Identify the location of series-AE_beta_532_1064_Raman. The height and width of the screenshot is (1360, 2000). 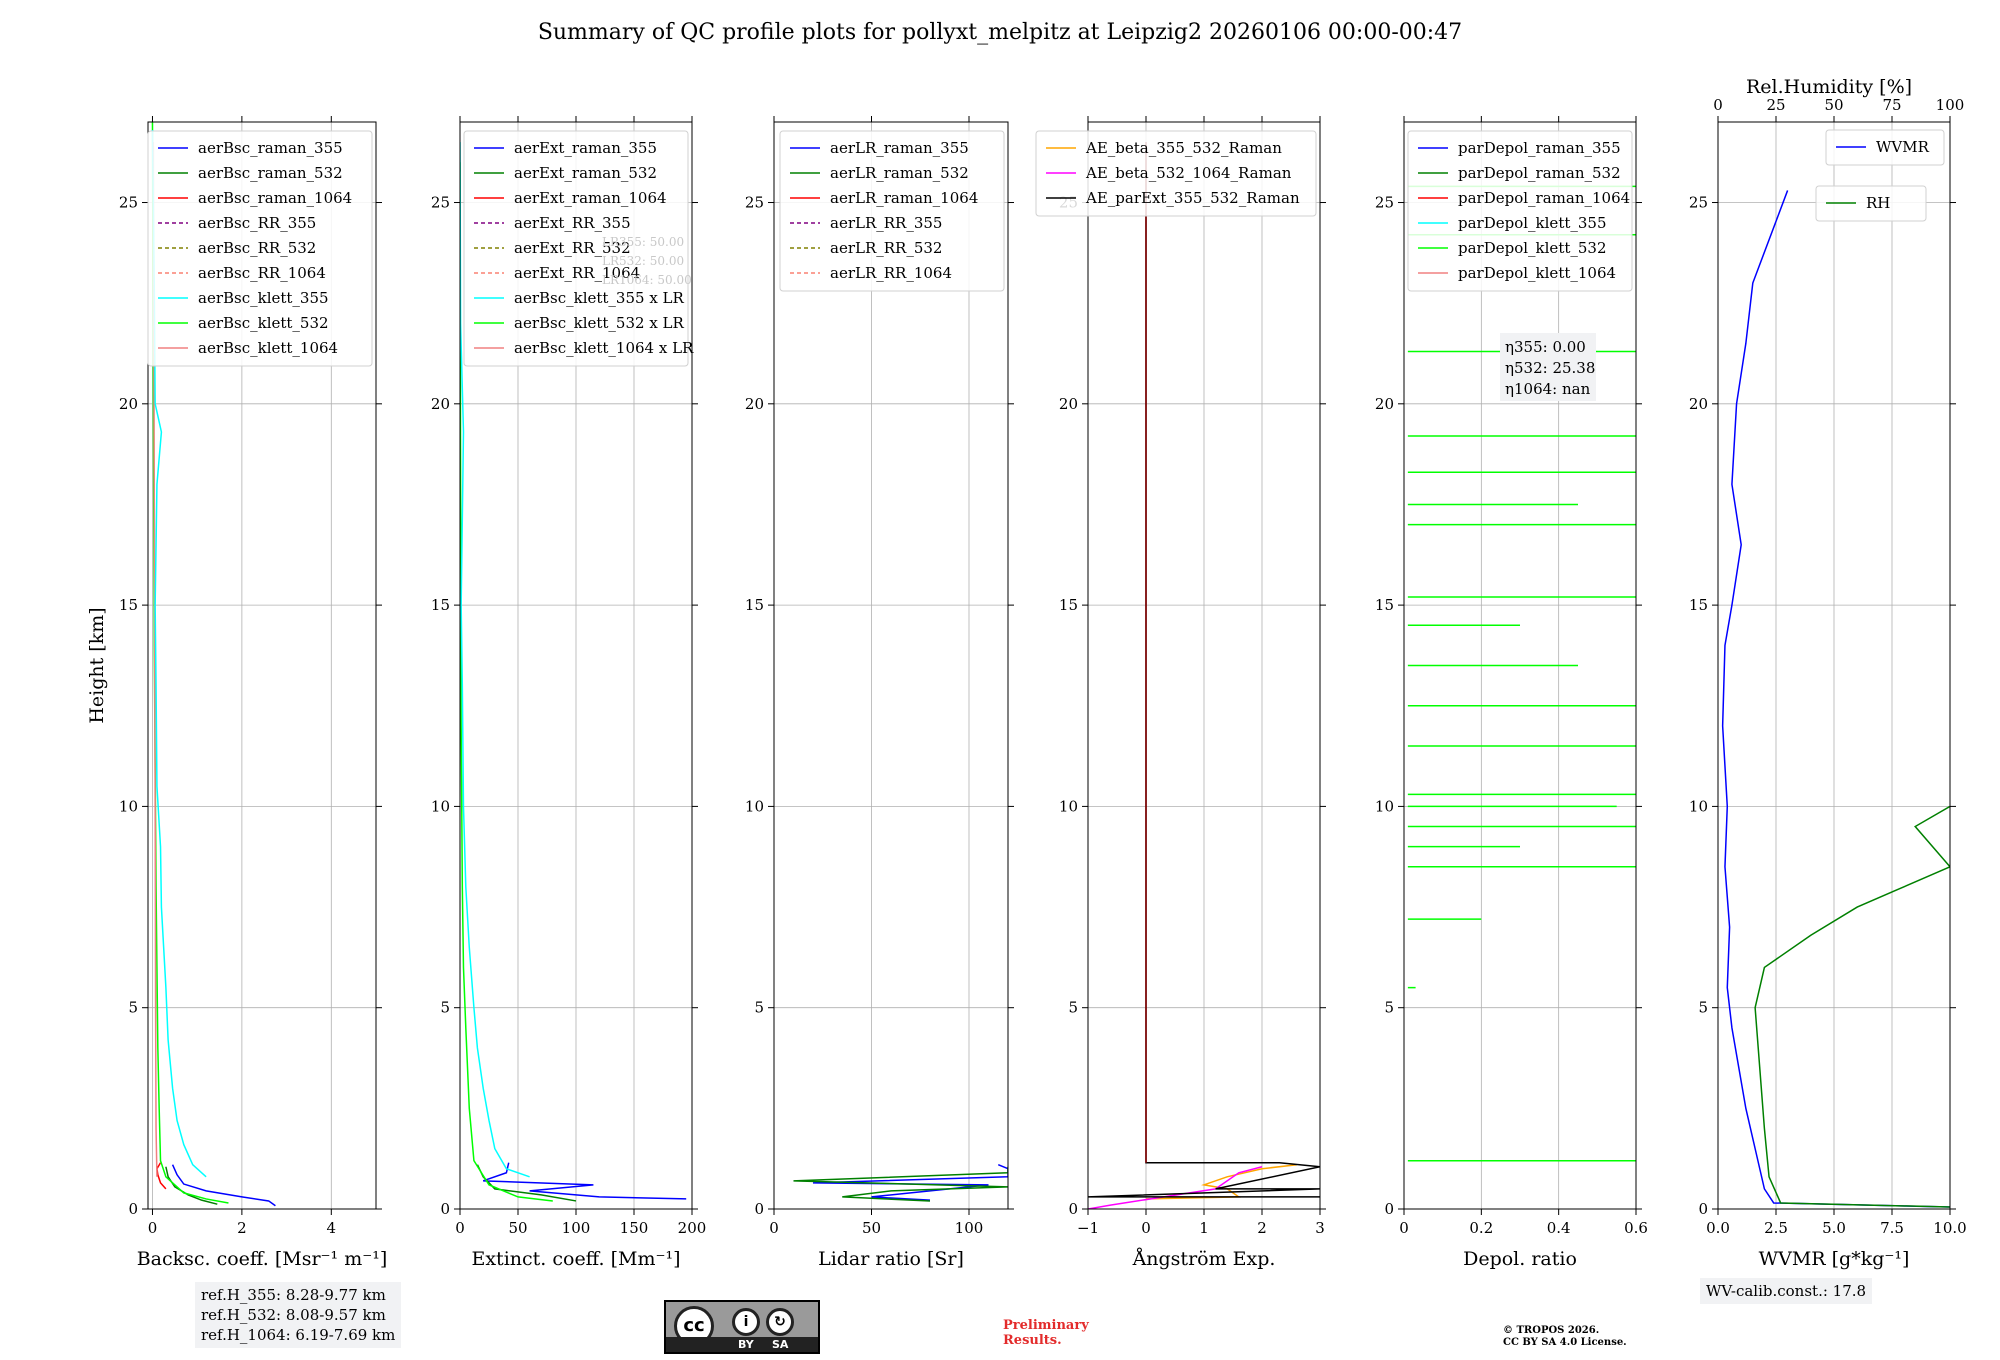
(1175, 1187).